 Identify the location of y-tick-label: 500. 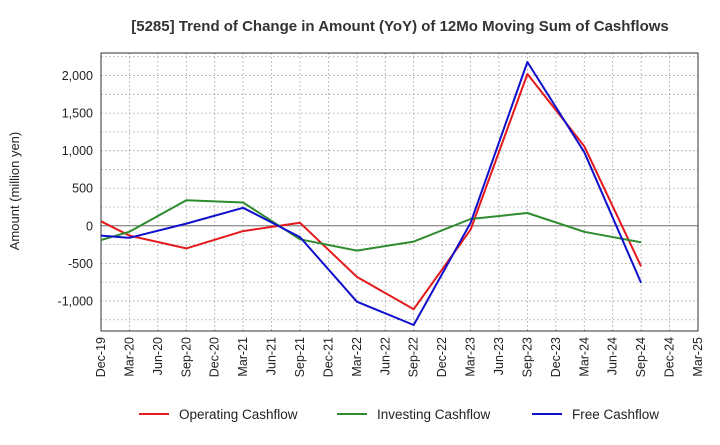
(82, 189).